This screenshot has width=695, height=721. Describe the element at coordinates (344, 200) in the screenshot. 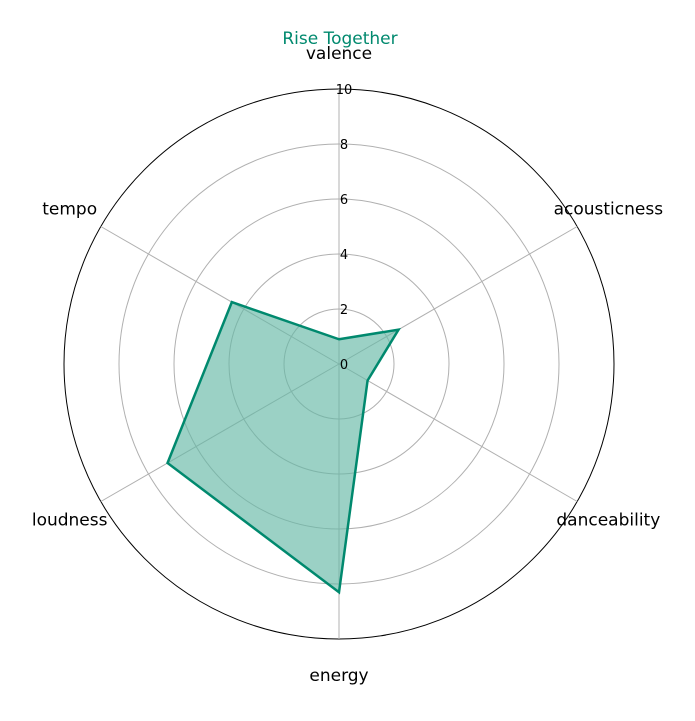

I see `radial-tick-label: 6` at that location.